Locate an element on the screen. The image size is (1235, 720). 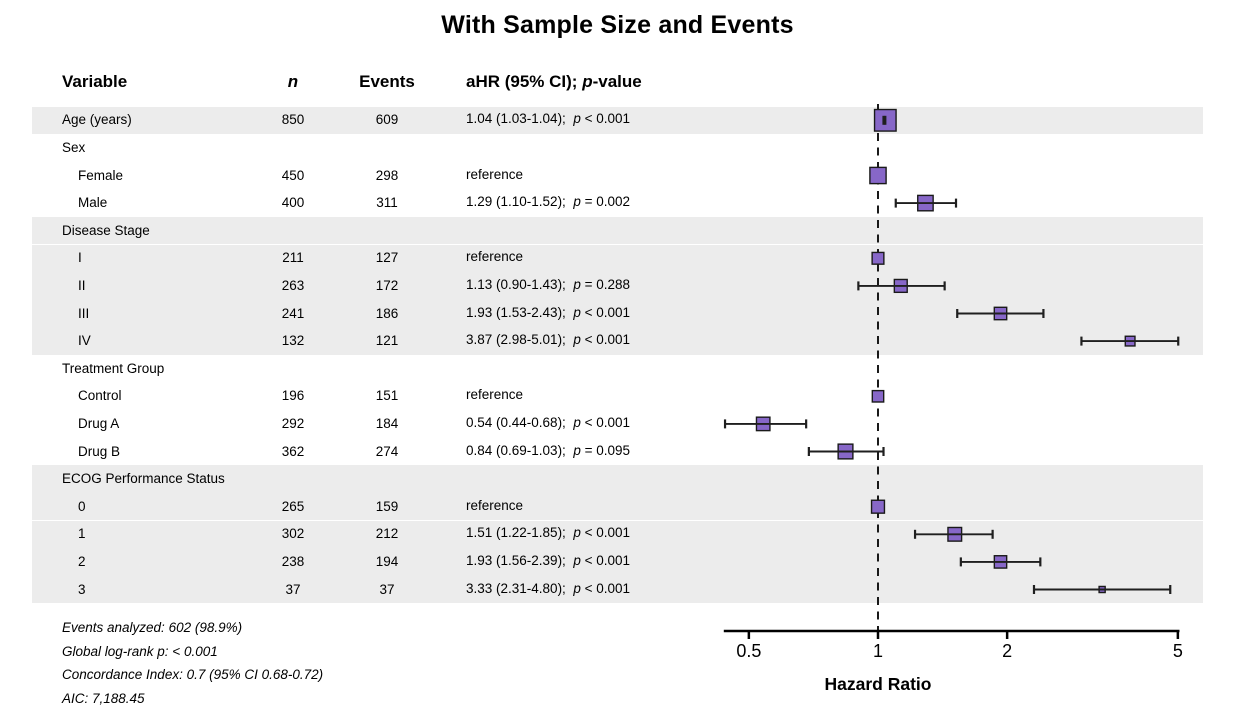
footer-line: Global log-rank p: < 0.001 is located at coordinates (140, 651).